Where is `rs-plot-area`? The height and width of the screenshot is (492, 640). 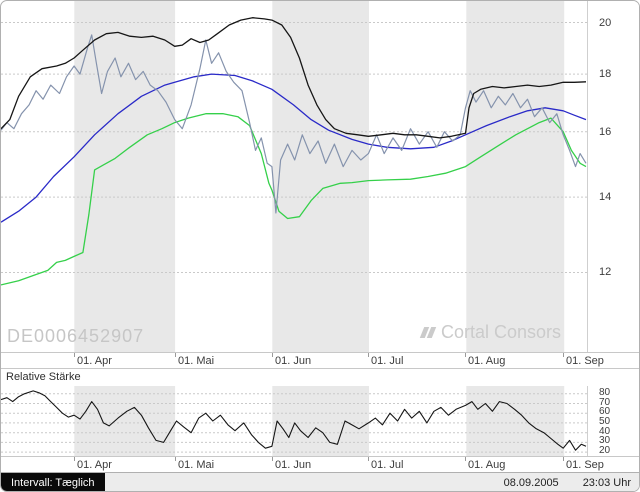 rs-plot-area is located at coordinates (294, 421).